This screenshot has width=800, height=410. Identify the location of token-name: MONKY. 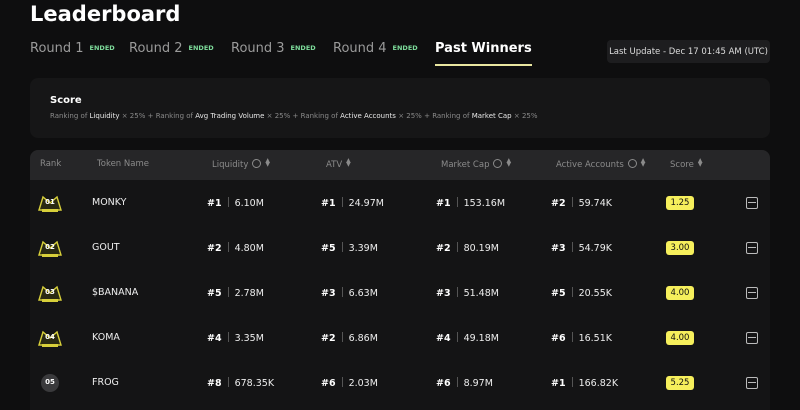
(109, 202).